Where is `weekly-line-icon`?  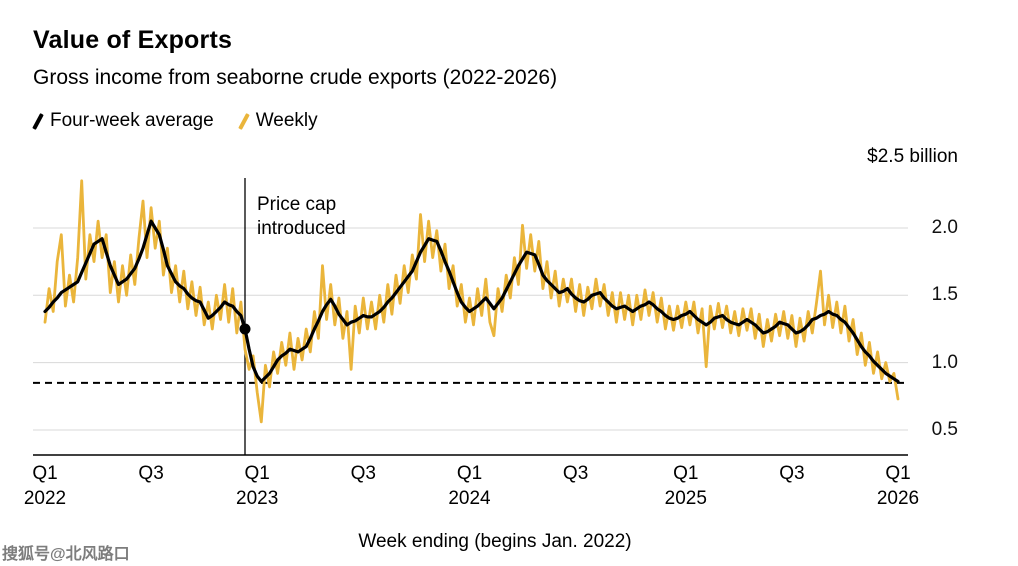 weekly-line-icon is located at coordinates (243, 121).